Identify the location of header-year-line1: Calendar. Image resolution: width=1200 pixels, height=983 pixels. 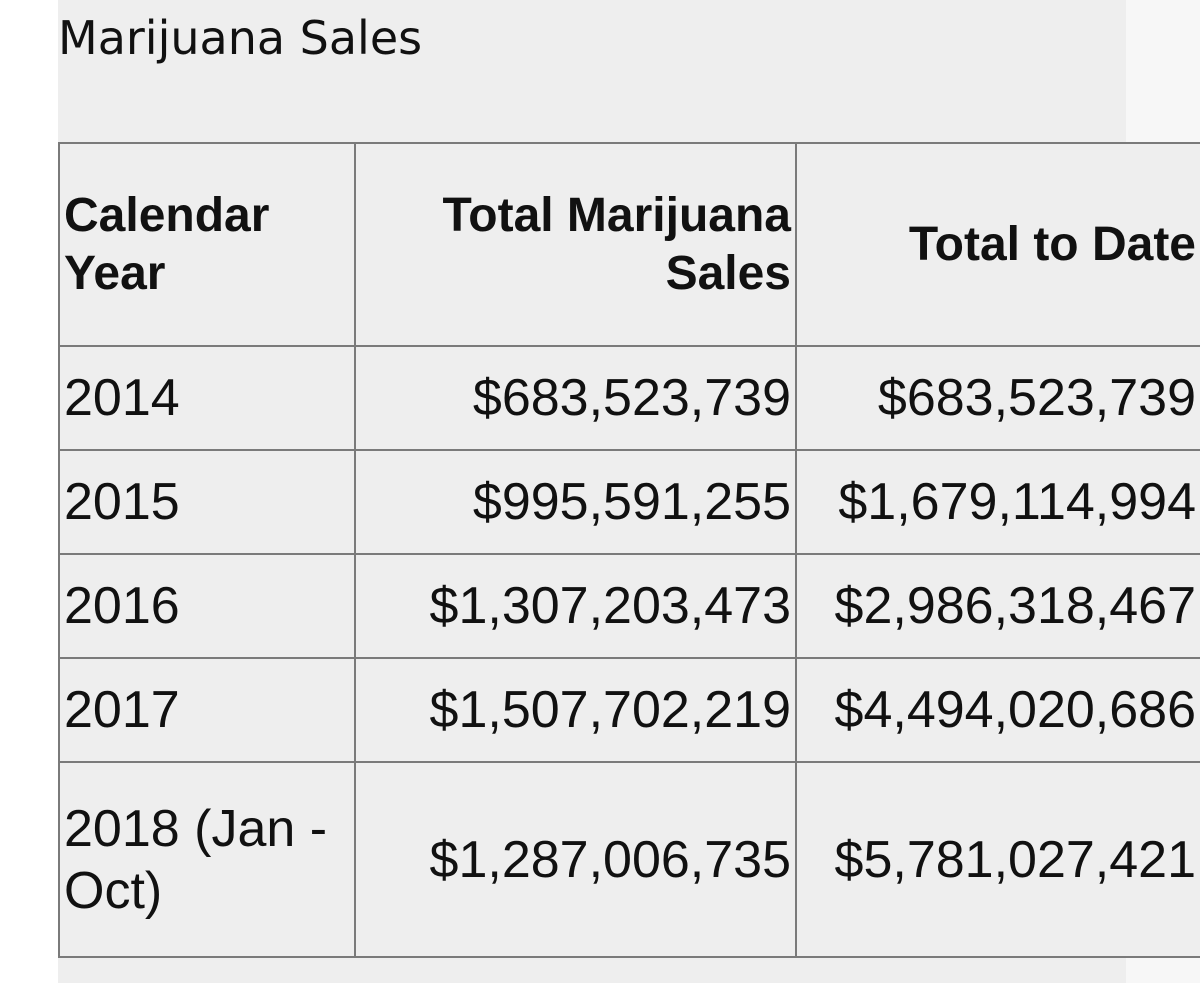
(167, 215).